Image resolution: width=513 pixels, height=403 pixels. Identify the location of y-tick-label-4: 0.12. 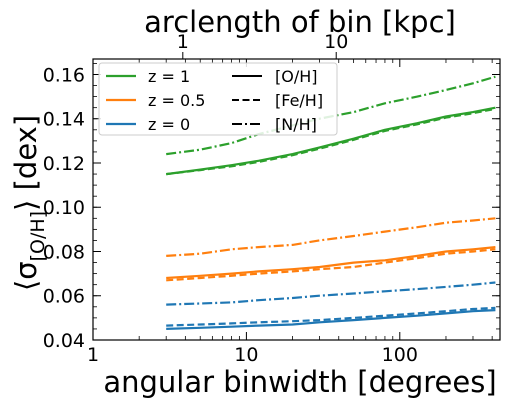
(64, 164).